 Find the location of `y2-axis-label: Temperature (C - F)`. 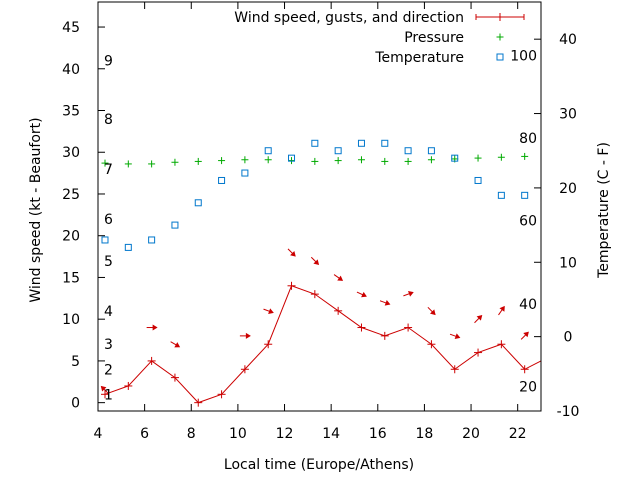

y2-axis-label: Temperature (C - F) is located at coordinates (604, 210).